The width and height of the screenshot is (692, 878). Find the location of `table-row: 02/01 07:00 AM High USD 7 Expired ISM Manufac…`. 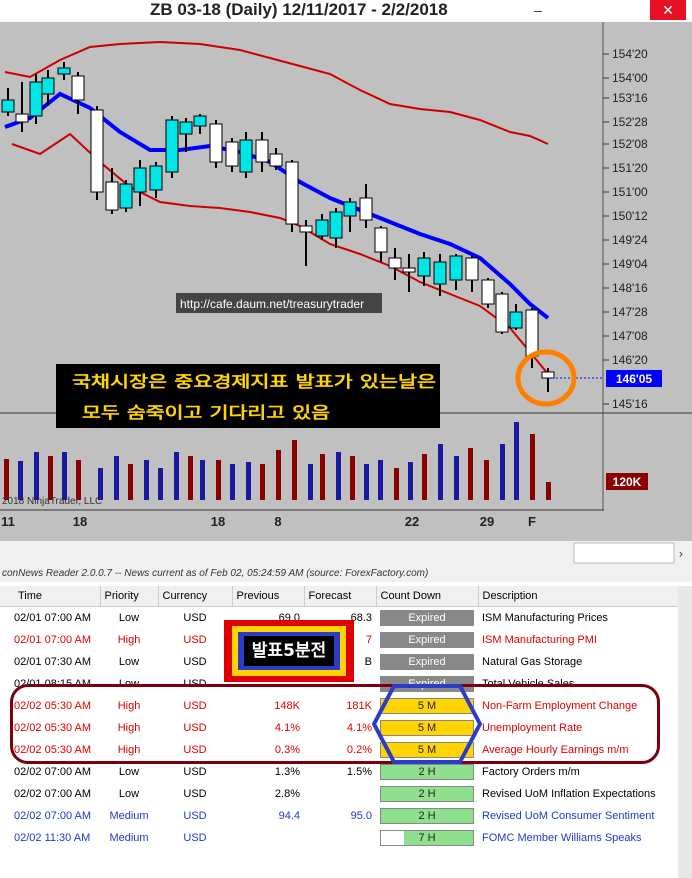

table-row: 02/01 07:00 AM High USD 7 Expired ISM Manufac… is located at coordinates (339, 640).